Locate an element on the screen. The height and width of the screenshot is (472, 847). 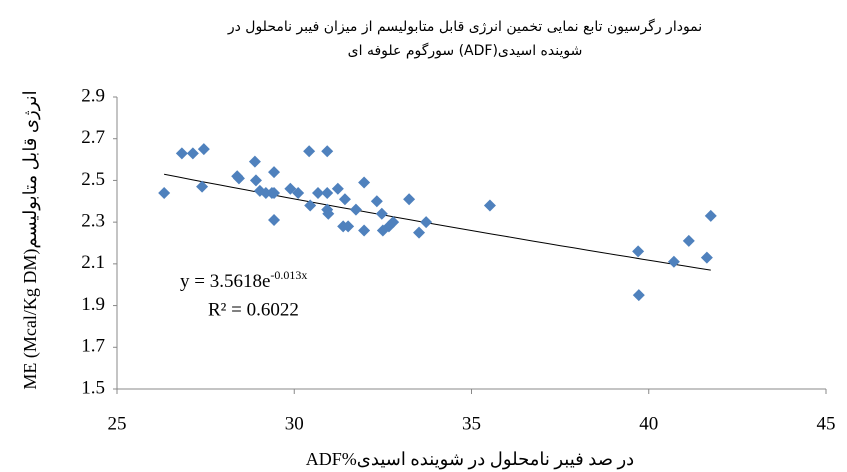
trendline is located at coordinates (437, 222).